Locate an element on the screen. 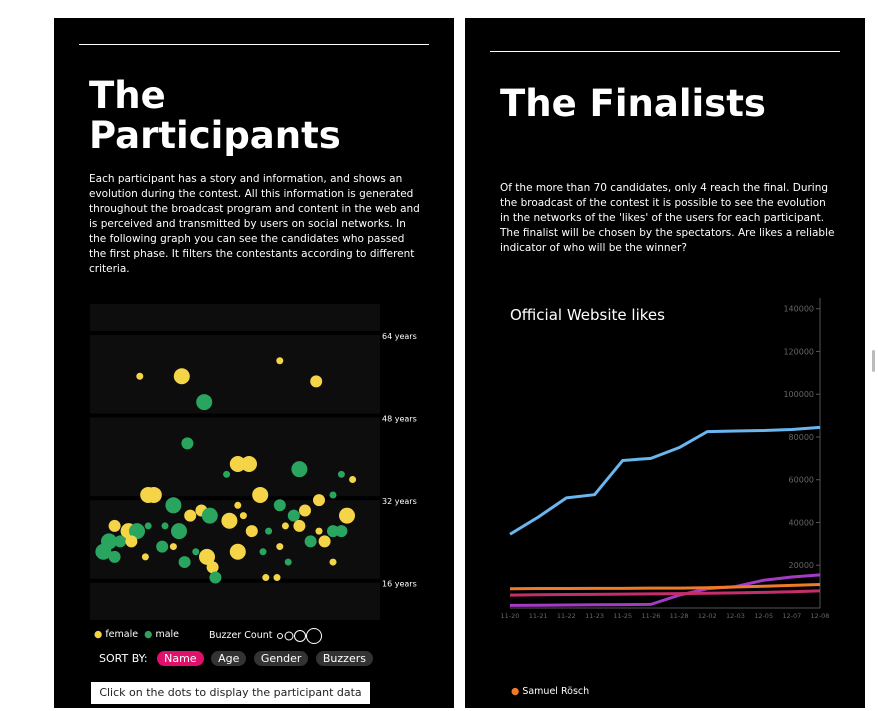  chart-legend: ● Samuel Rösch is located at coordinates (550, 691).